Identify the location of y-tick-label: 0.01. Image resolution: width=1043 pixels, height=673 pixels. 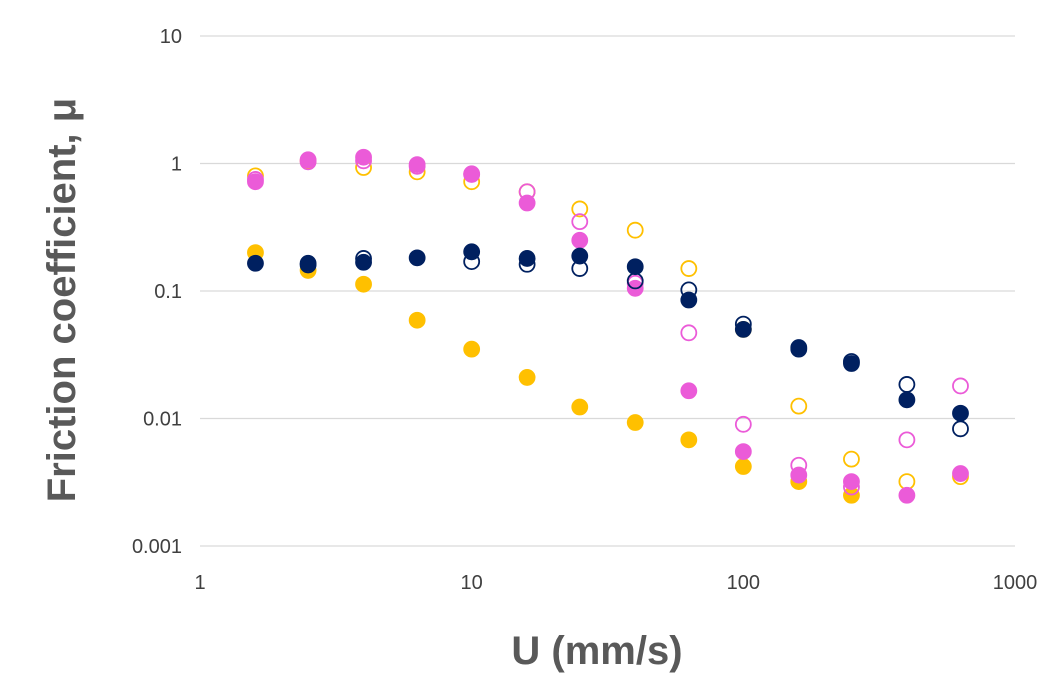
(162, 420).